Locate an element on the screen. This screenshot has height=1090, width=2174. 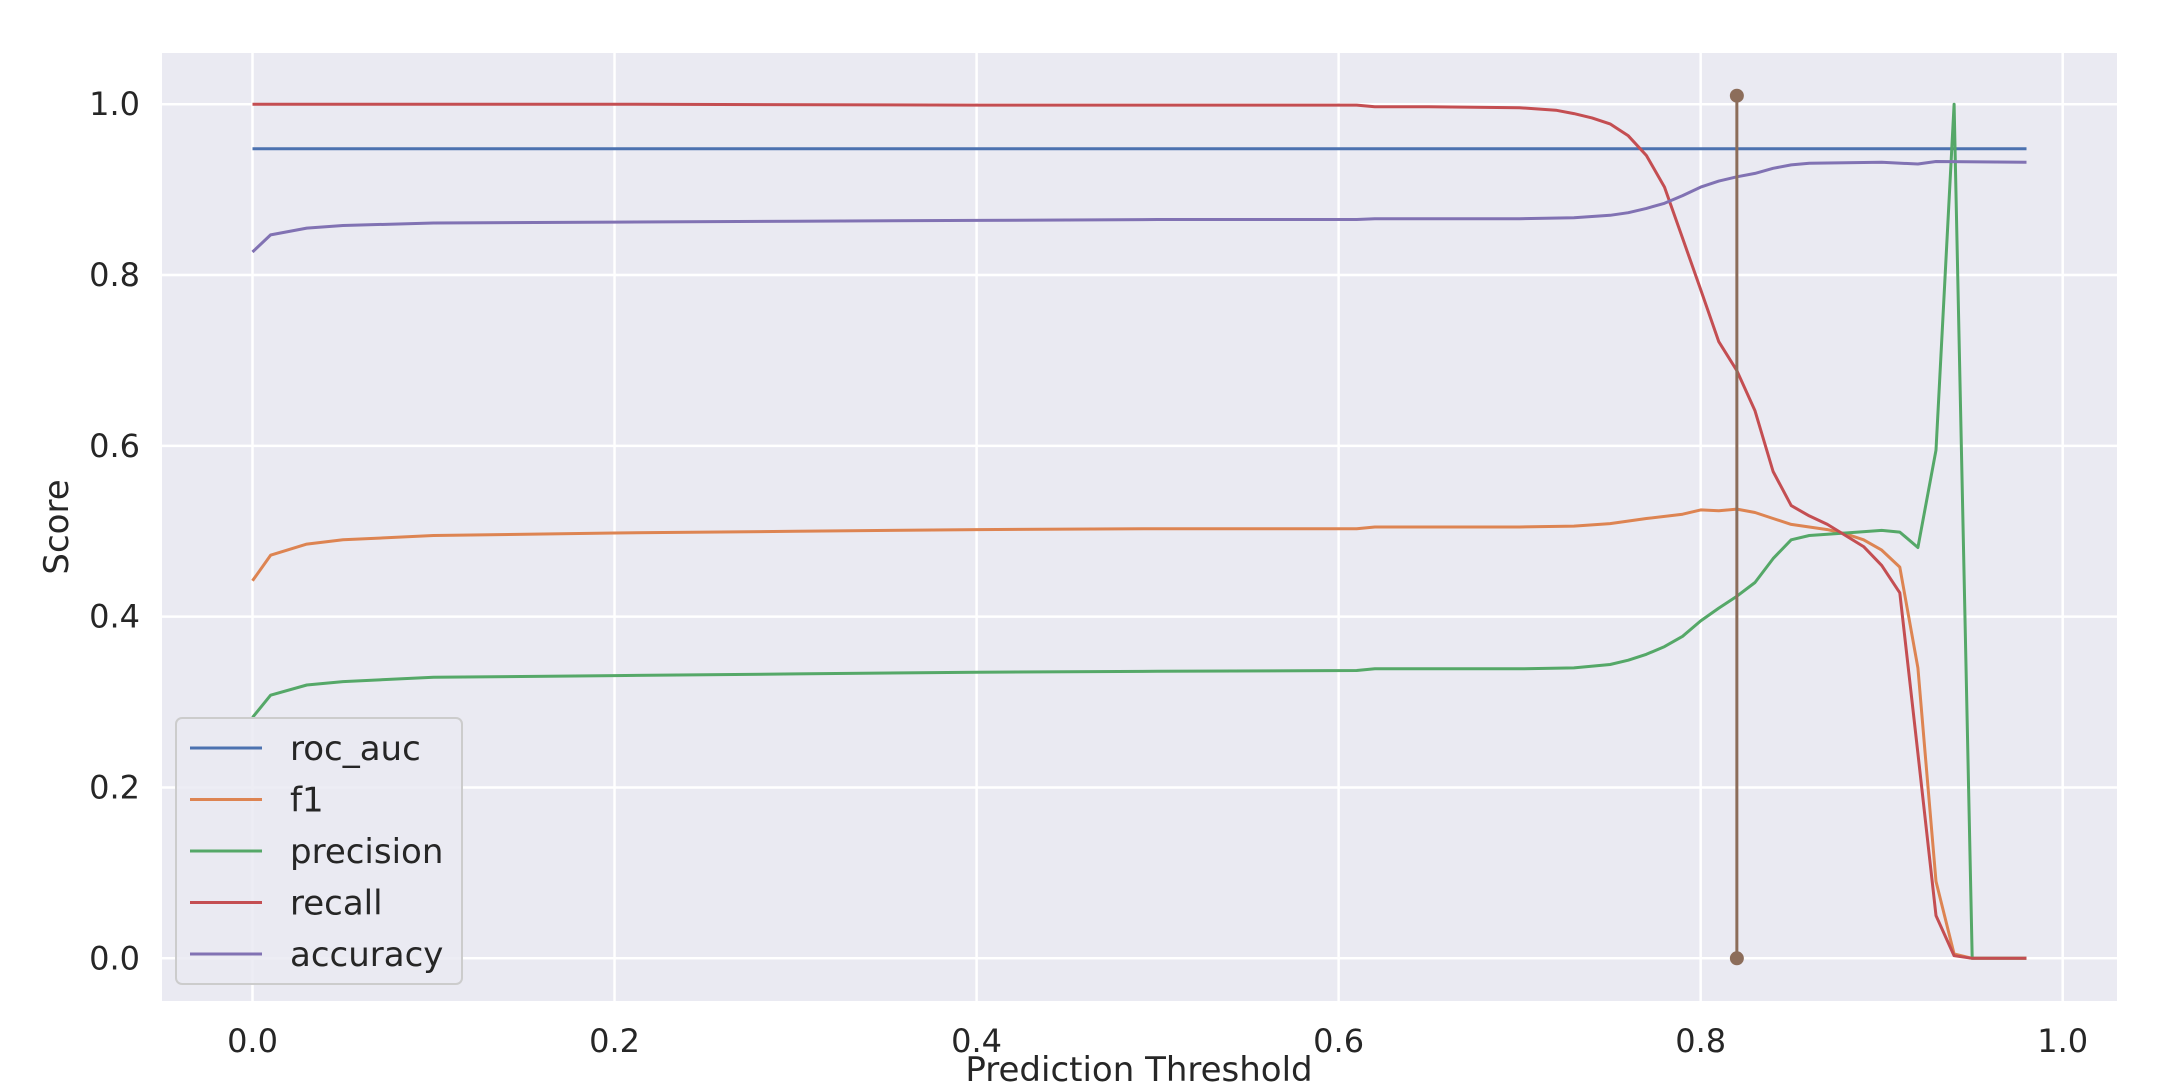
legend-box is located at coordinates (319, 851).